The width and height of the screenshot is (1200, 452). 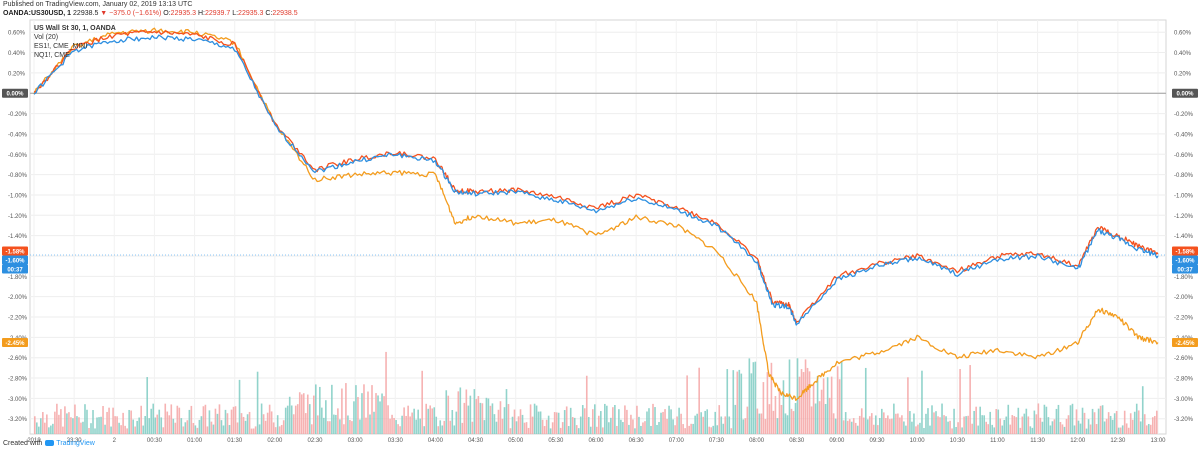 What do you see at coordinates (1184, 278) in the screenshot?
I see `y-tick-label-right: -1.80%` at bounding box center [1184, 278].